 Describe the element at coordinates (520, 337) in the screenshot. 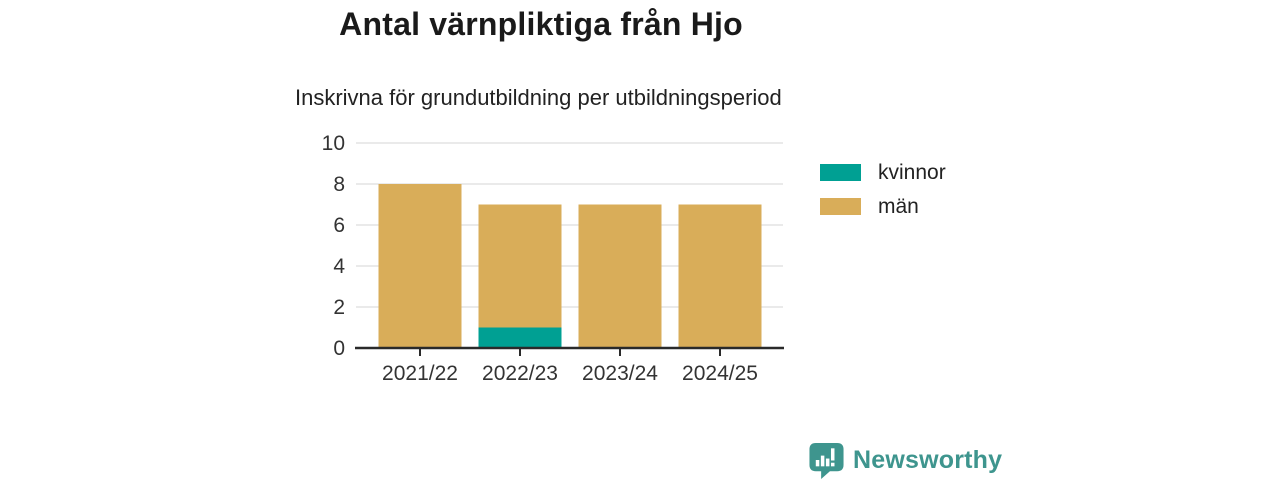

I see `bar-segment-kvinnor` at that location.